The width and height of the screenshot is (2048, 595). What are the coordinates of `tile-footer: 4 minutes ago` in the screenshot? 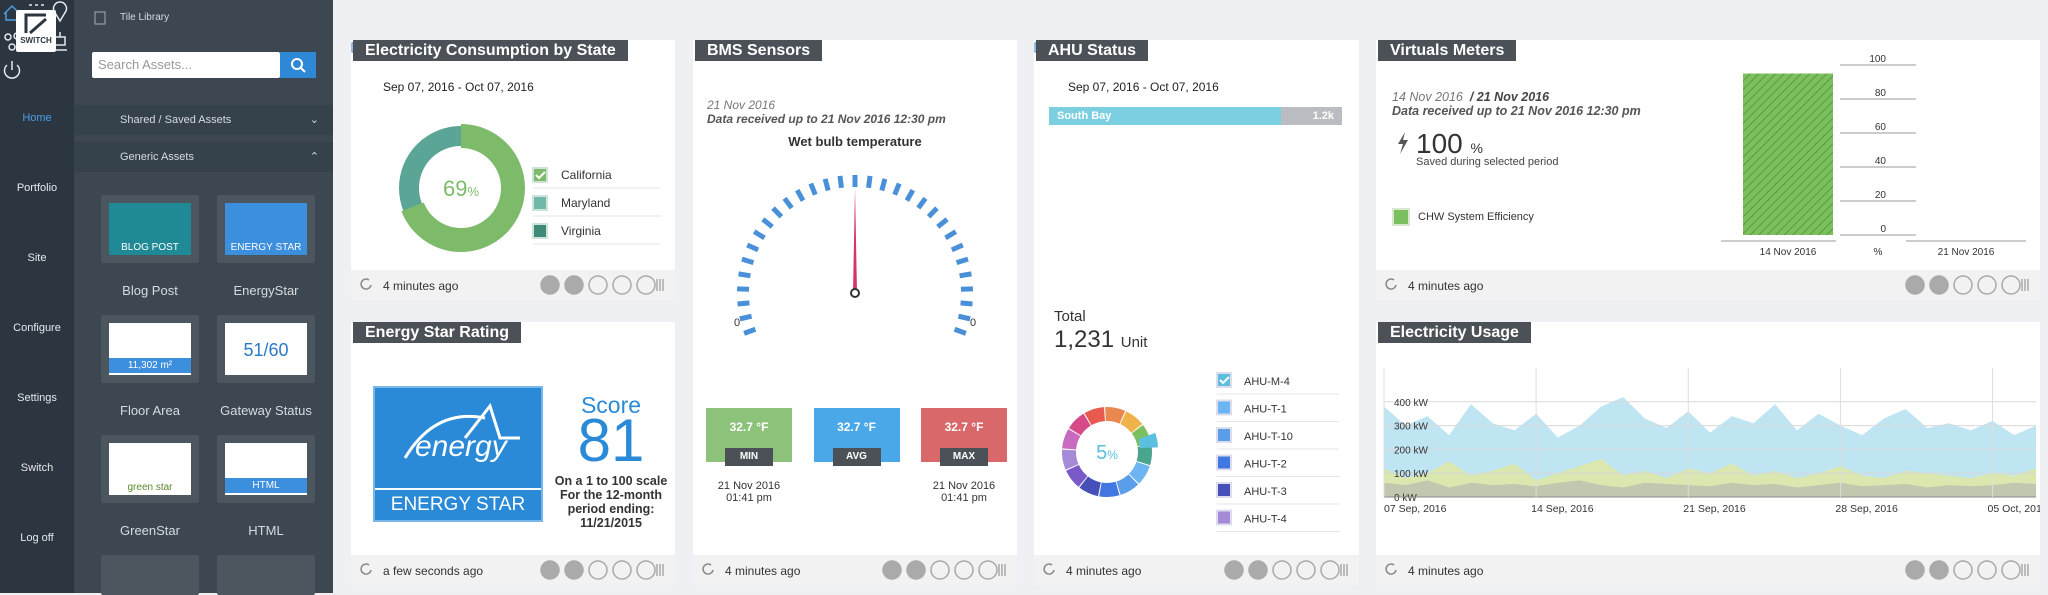 It's located at (855, 570).